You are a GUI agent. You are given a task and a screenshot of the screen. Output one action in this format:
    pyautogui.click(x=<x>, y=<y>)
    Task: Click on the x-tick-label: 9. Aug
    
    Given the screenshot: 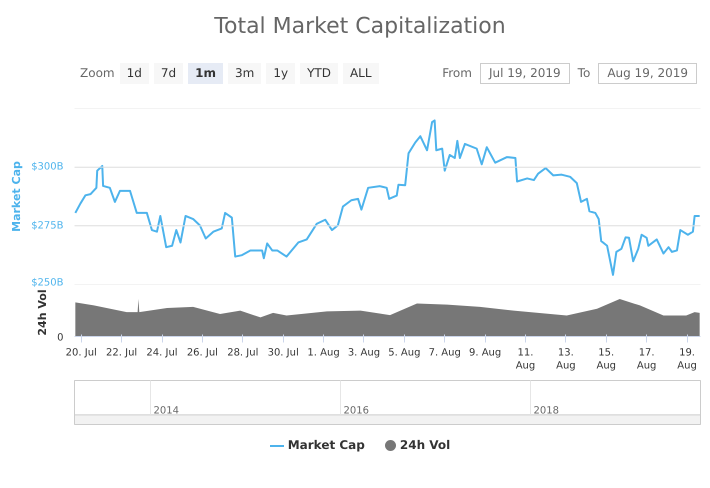 What is the action you would take?
    pyautogui.click(x=485, y=353)
    